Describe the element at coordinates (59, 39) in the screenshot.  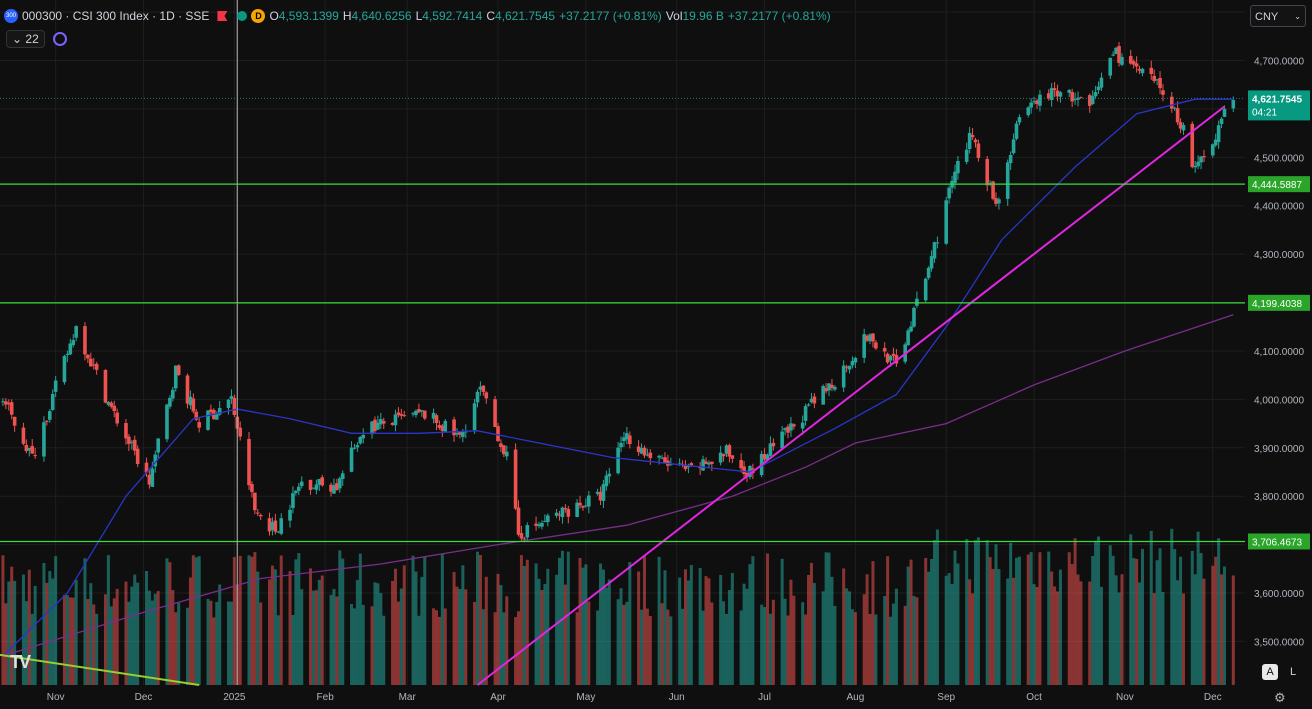
I see `indicator-circle-icon` at that location.